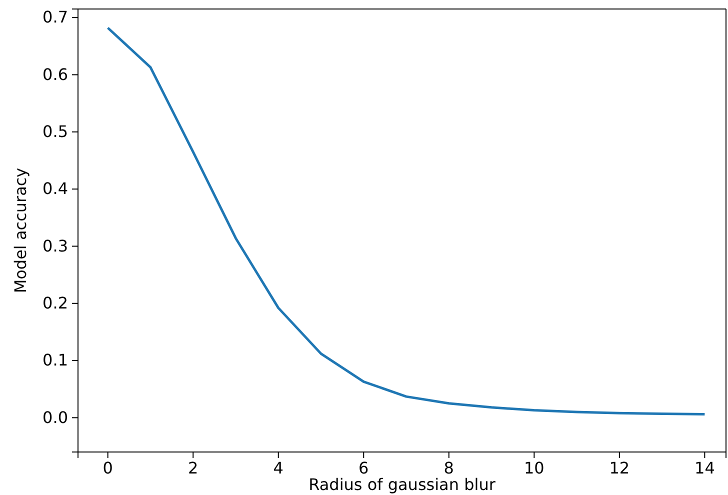  What do you see at coordinates (278, 468) in the screenshot?
I see `x-tick-label: 4` at bounding box center [278, 468].